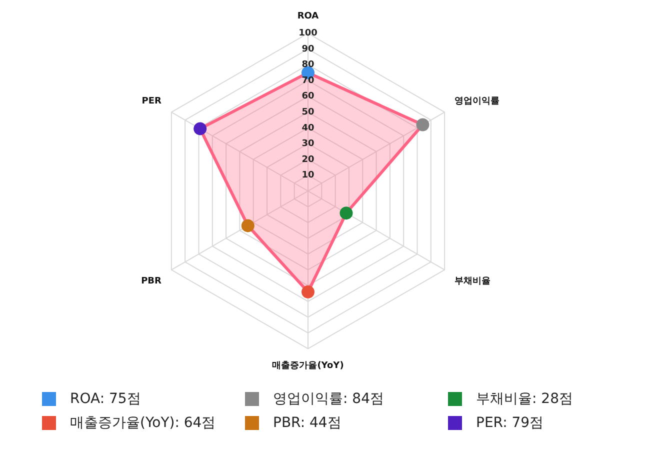 Image resolution: width=650 pixels, height=450 pixels. I want to click on y-tick-label: 30, so click(308, 144).